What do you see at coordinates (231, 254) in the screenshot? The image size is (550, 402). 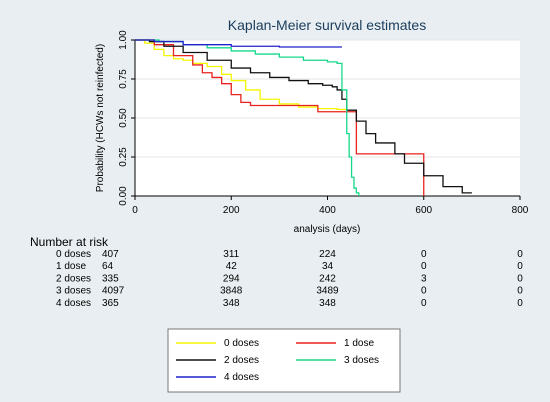 I see `risk-cell: 311` at bounding box center [231, 254].